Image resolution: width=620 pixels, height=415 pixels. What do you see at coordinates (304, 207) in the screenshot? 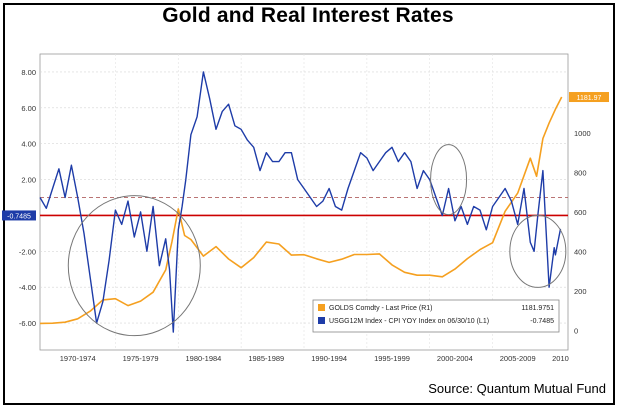
I see `reference-lines` at bounding box center [304, 207].